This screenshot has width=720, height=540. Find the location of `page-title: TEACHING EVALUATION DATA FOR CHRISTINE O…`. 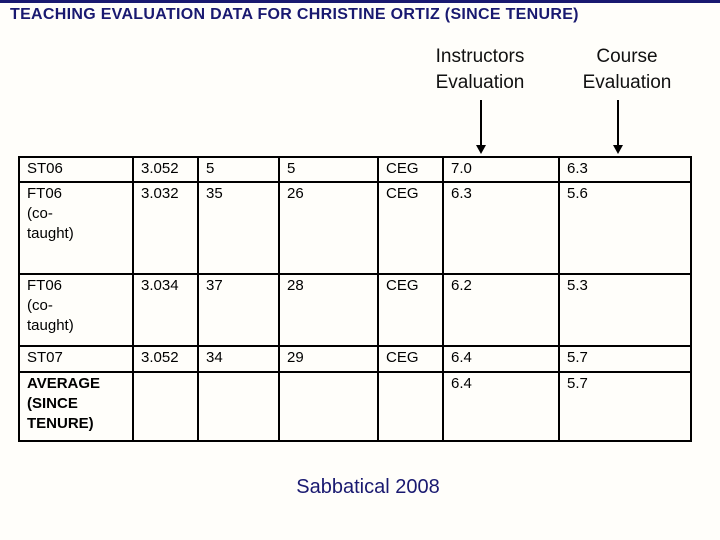

page-title: TEACHING EVALUATION DATA FOR CHRISTINE O… is located at coordinates (294, 14).